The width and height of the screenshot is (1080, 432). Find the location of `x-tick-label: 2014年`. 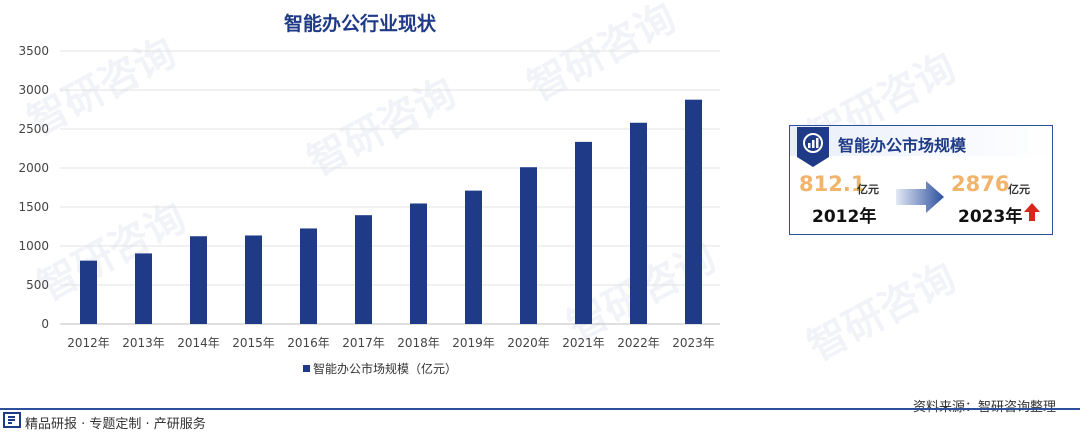

x-tick-label: 2014年 is located at coordinates (198, 343).